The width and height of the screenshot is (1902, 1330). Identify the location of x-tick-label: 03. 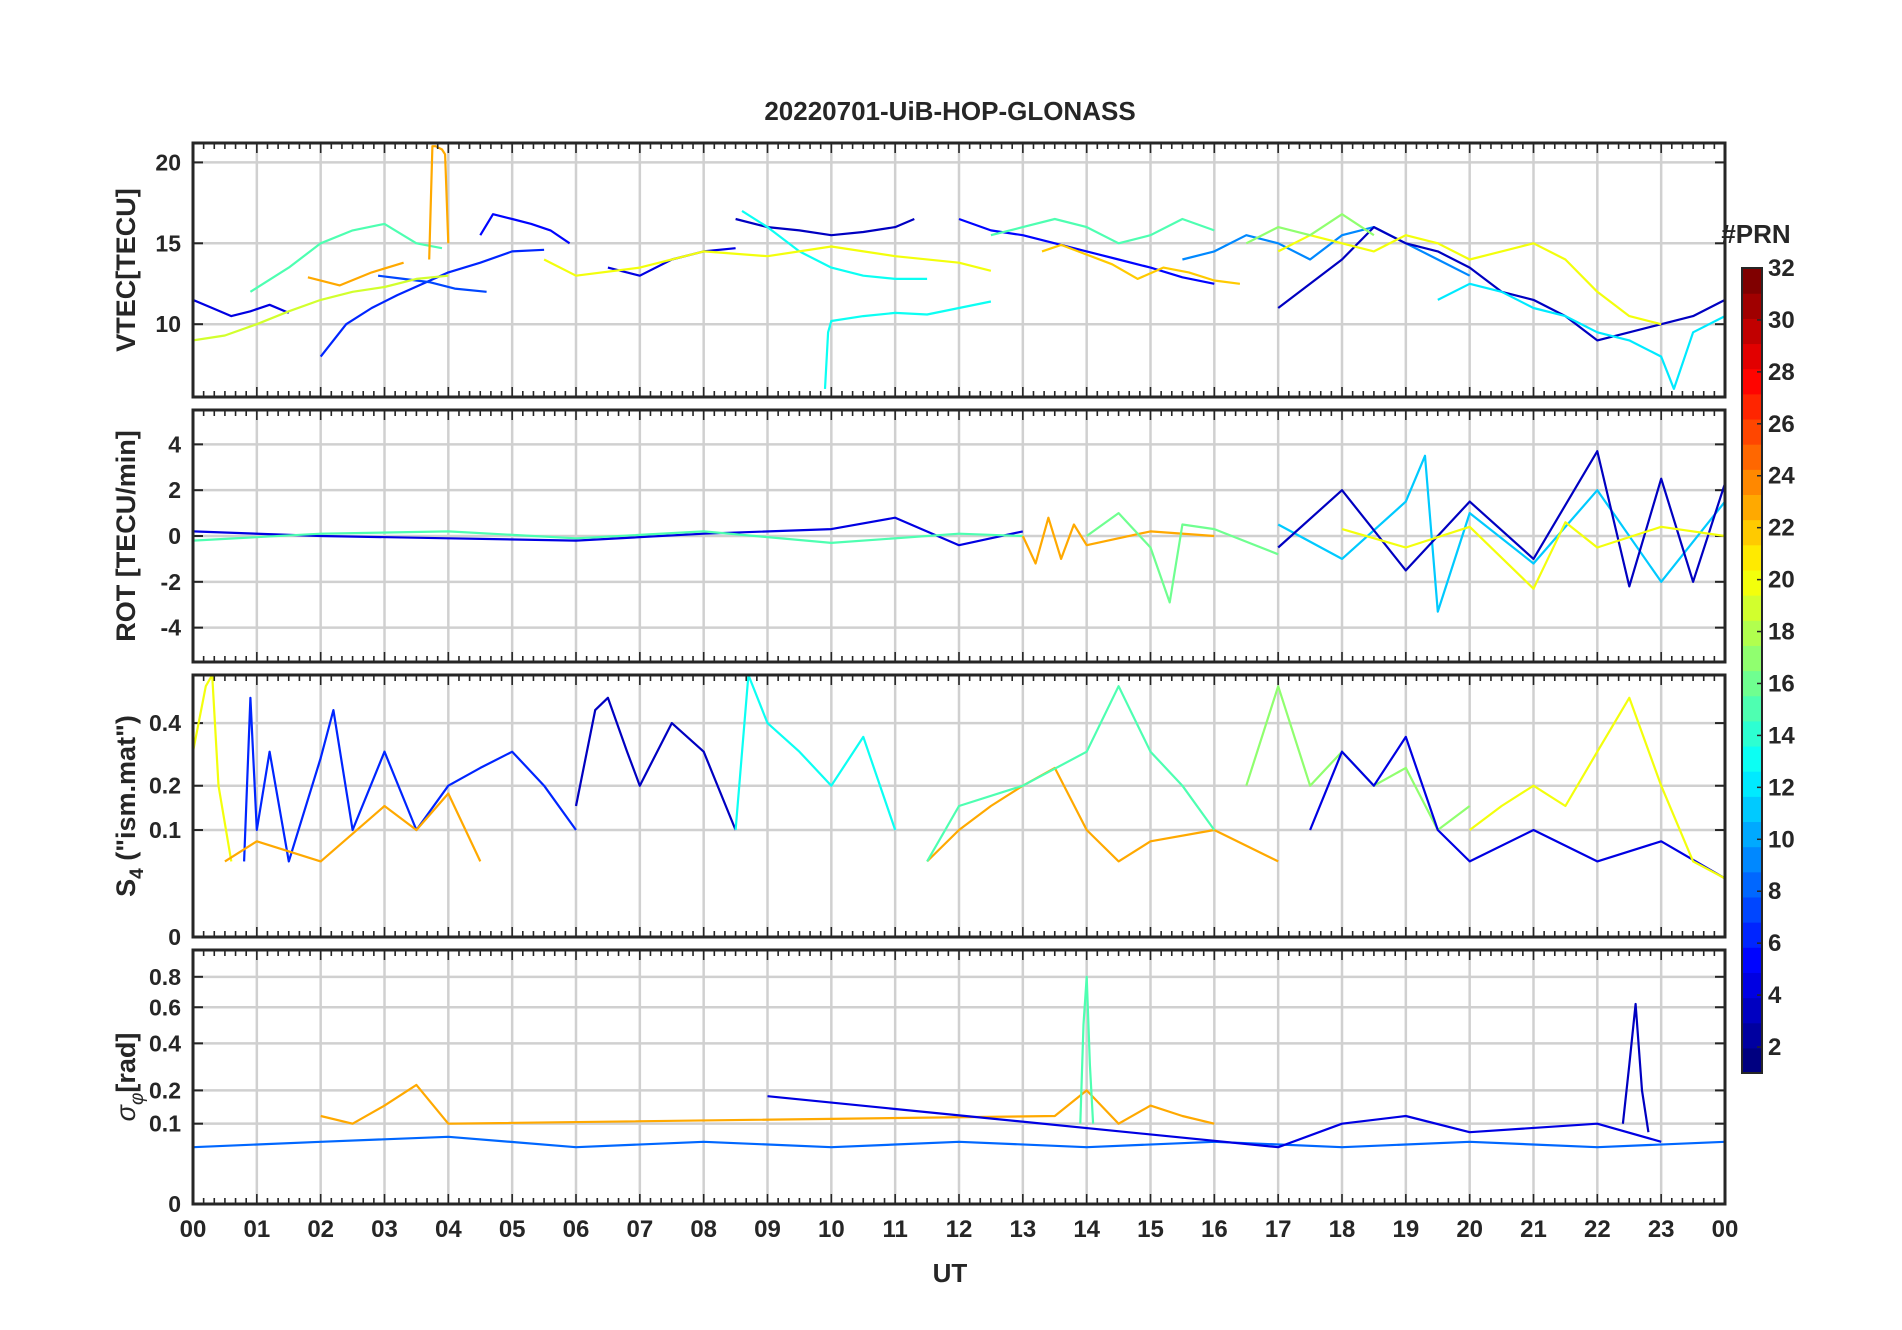
(384, 1229).